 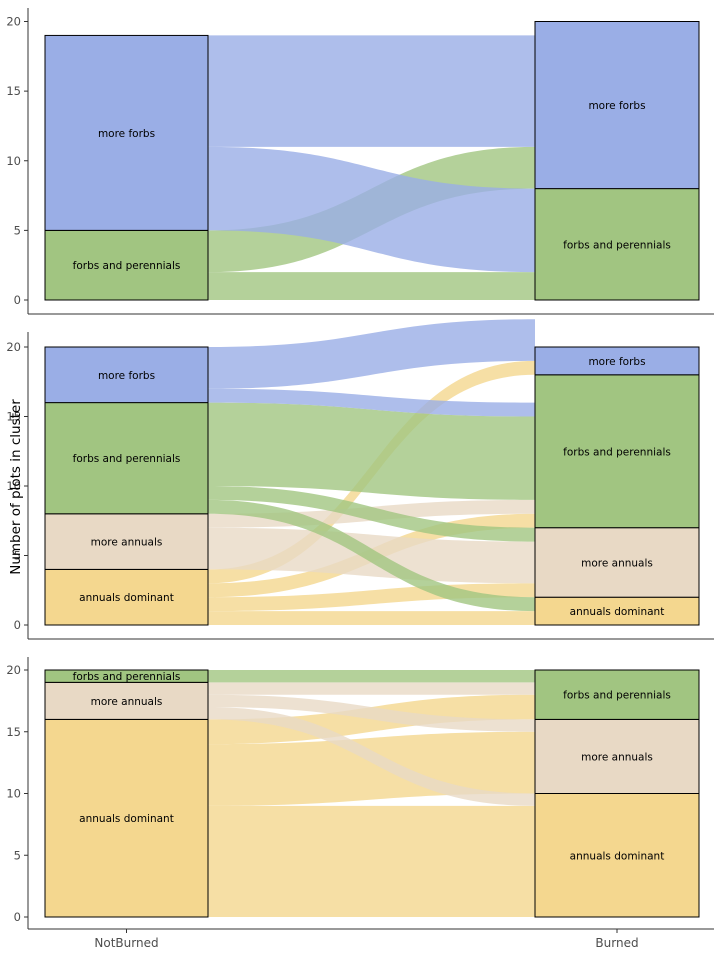 I want to click on flow-forbs-and-perennials-to-more-annuals, so click(x=371, y=514).